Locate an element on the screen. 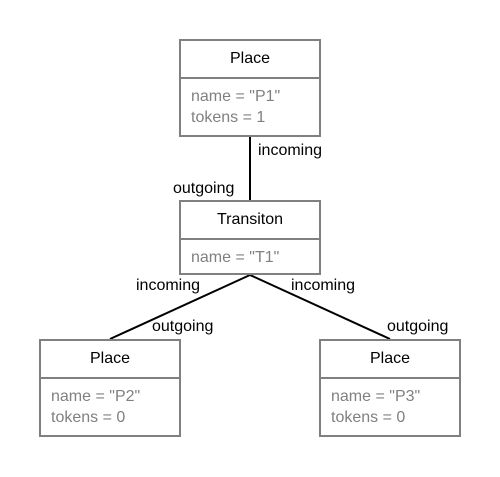  node-attributes: name = "P2" tokens = 0 is located at coordinates (110, 403).